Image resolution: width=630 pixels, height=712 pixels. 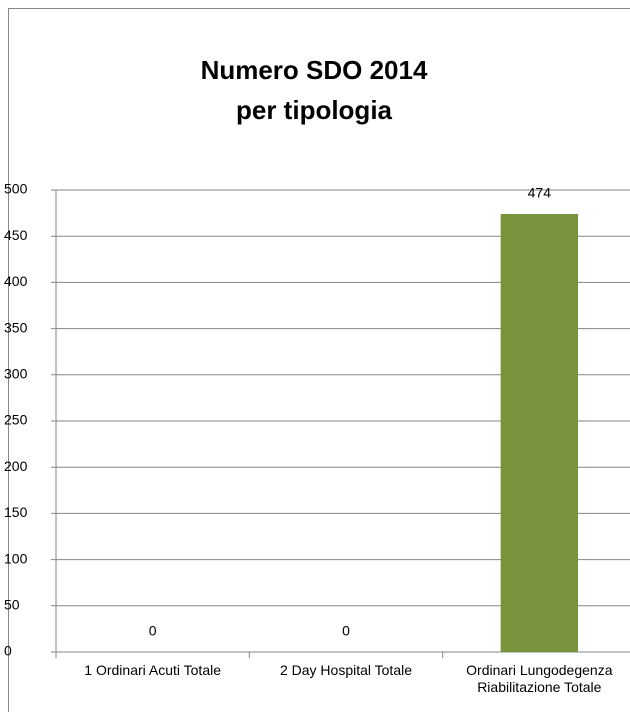 What do you see at coordinates (16, 512) in the screenshot?
I see `y-tick-label: 150` at bounding box center [16, 512].